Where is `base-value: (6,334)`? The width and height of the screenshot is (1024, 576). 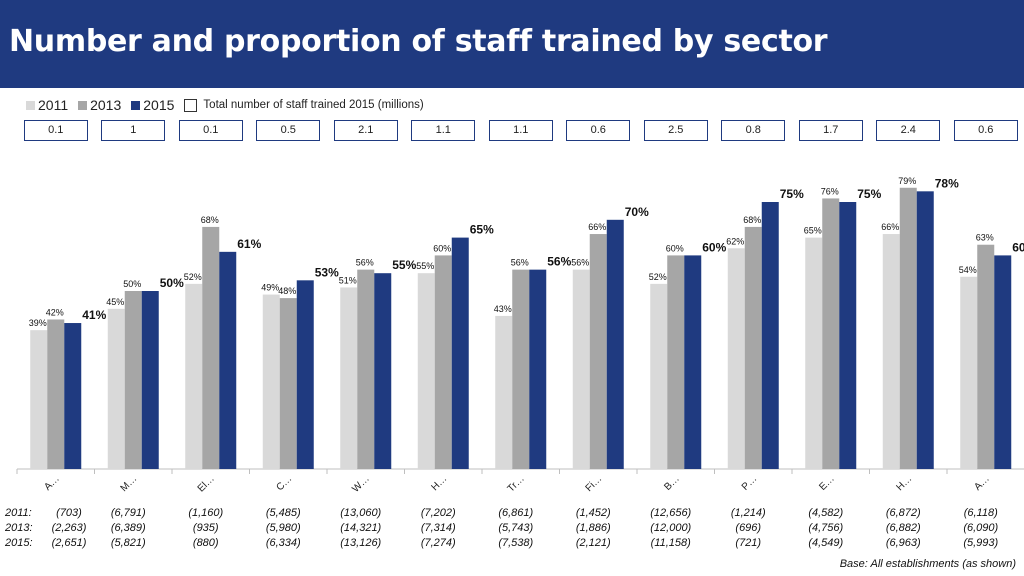 base-value: (6,334) is located at coordinates (283, 543).